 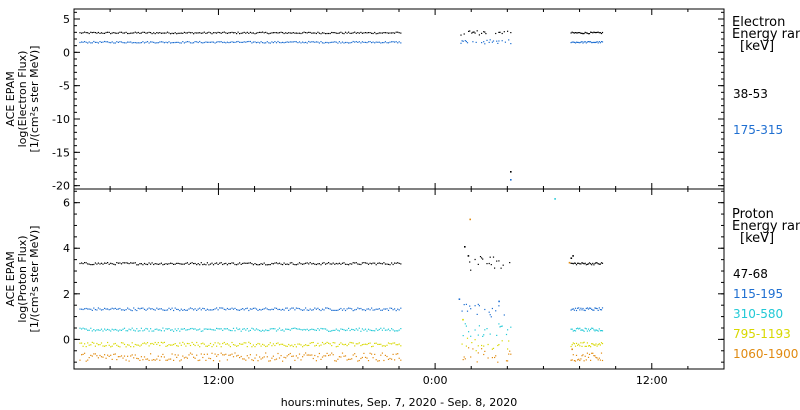 I want to click on proton-legend-title: Proton, so click(x=753, y=214).